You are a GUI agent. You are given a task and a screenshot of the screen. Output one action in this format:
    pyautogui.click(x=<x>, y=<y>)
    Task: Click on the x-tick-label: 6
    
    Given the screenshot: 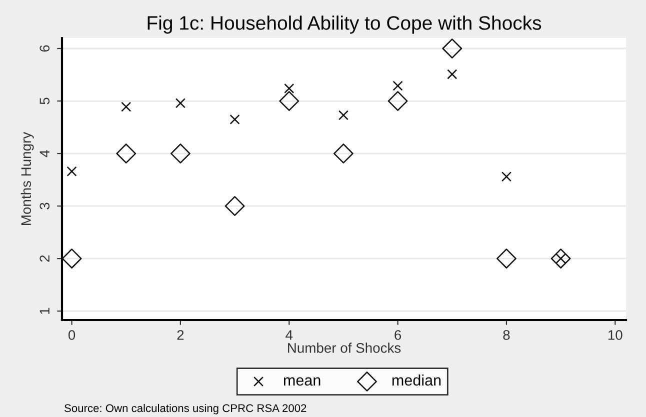 What is the action you would take?
    pyautogui.click(x=398, y=335)
    